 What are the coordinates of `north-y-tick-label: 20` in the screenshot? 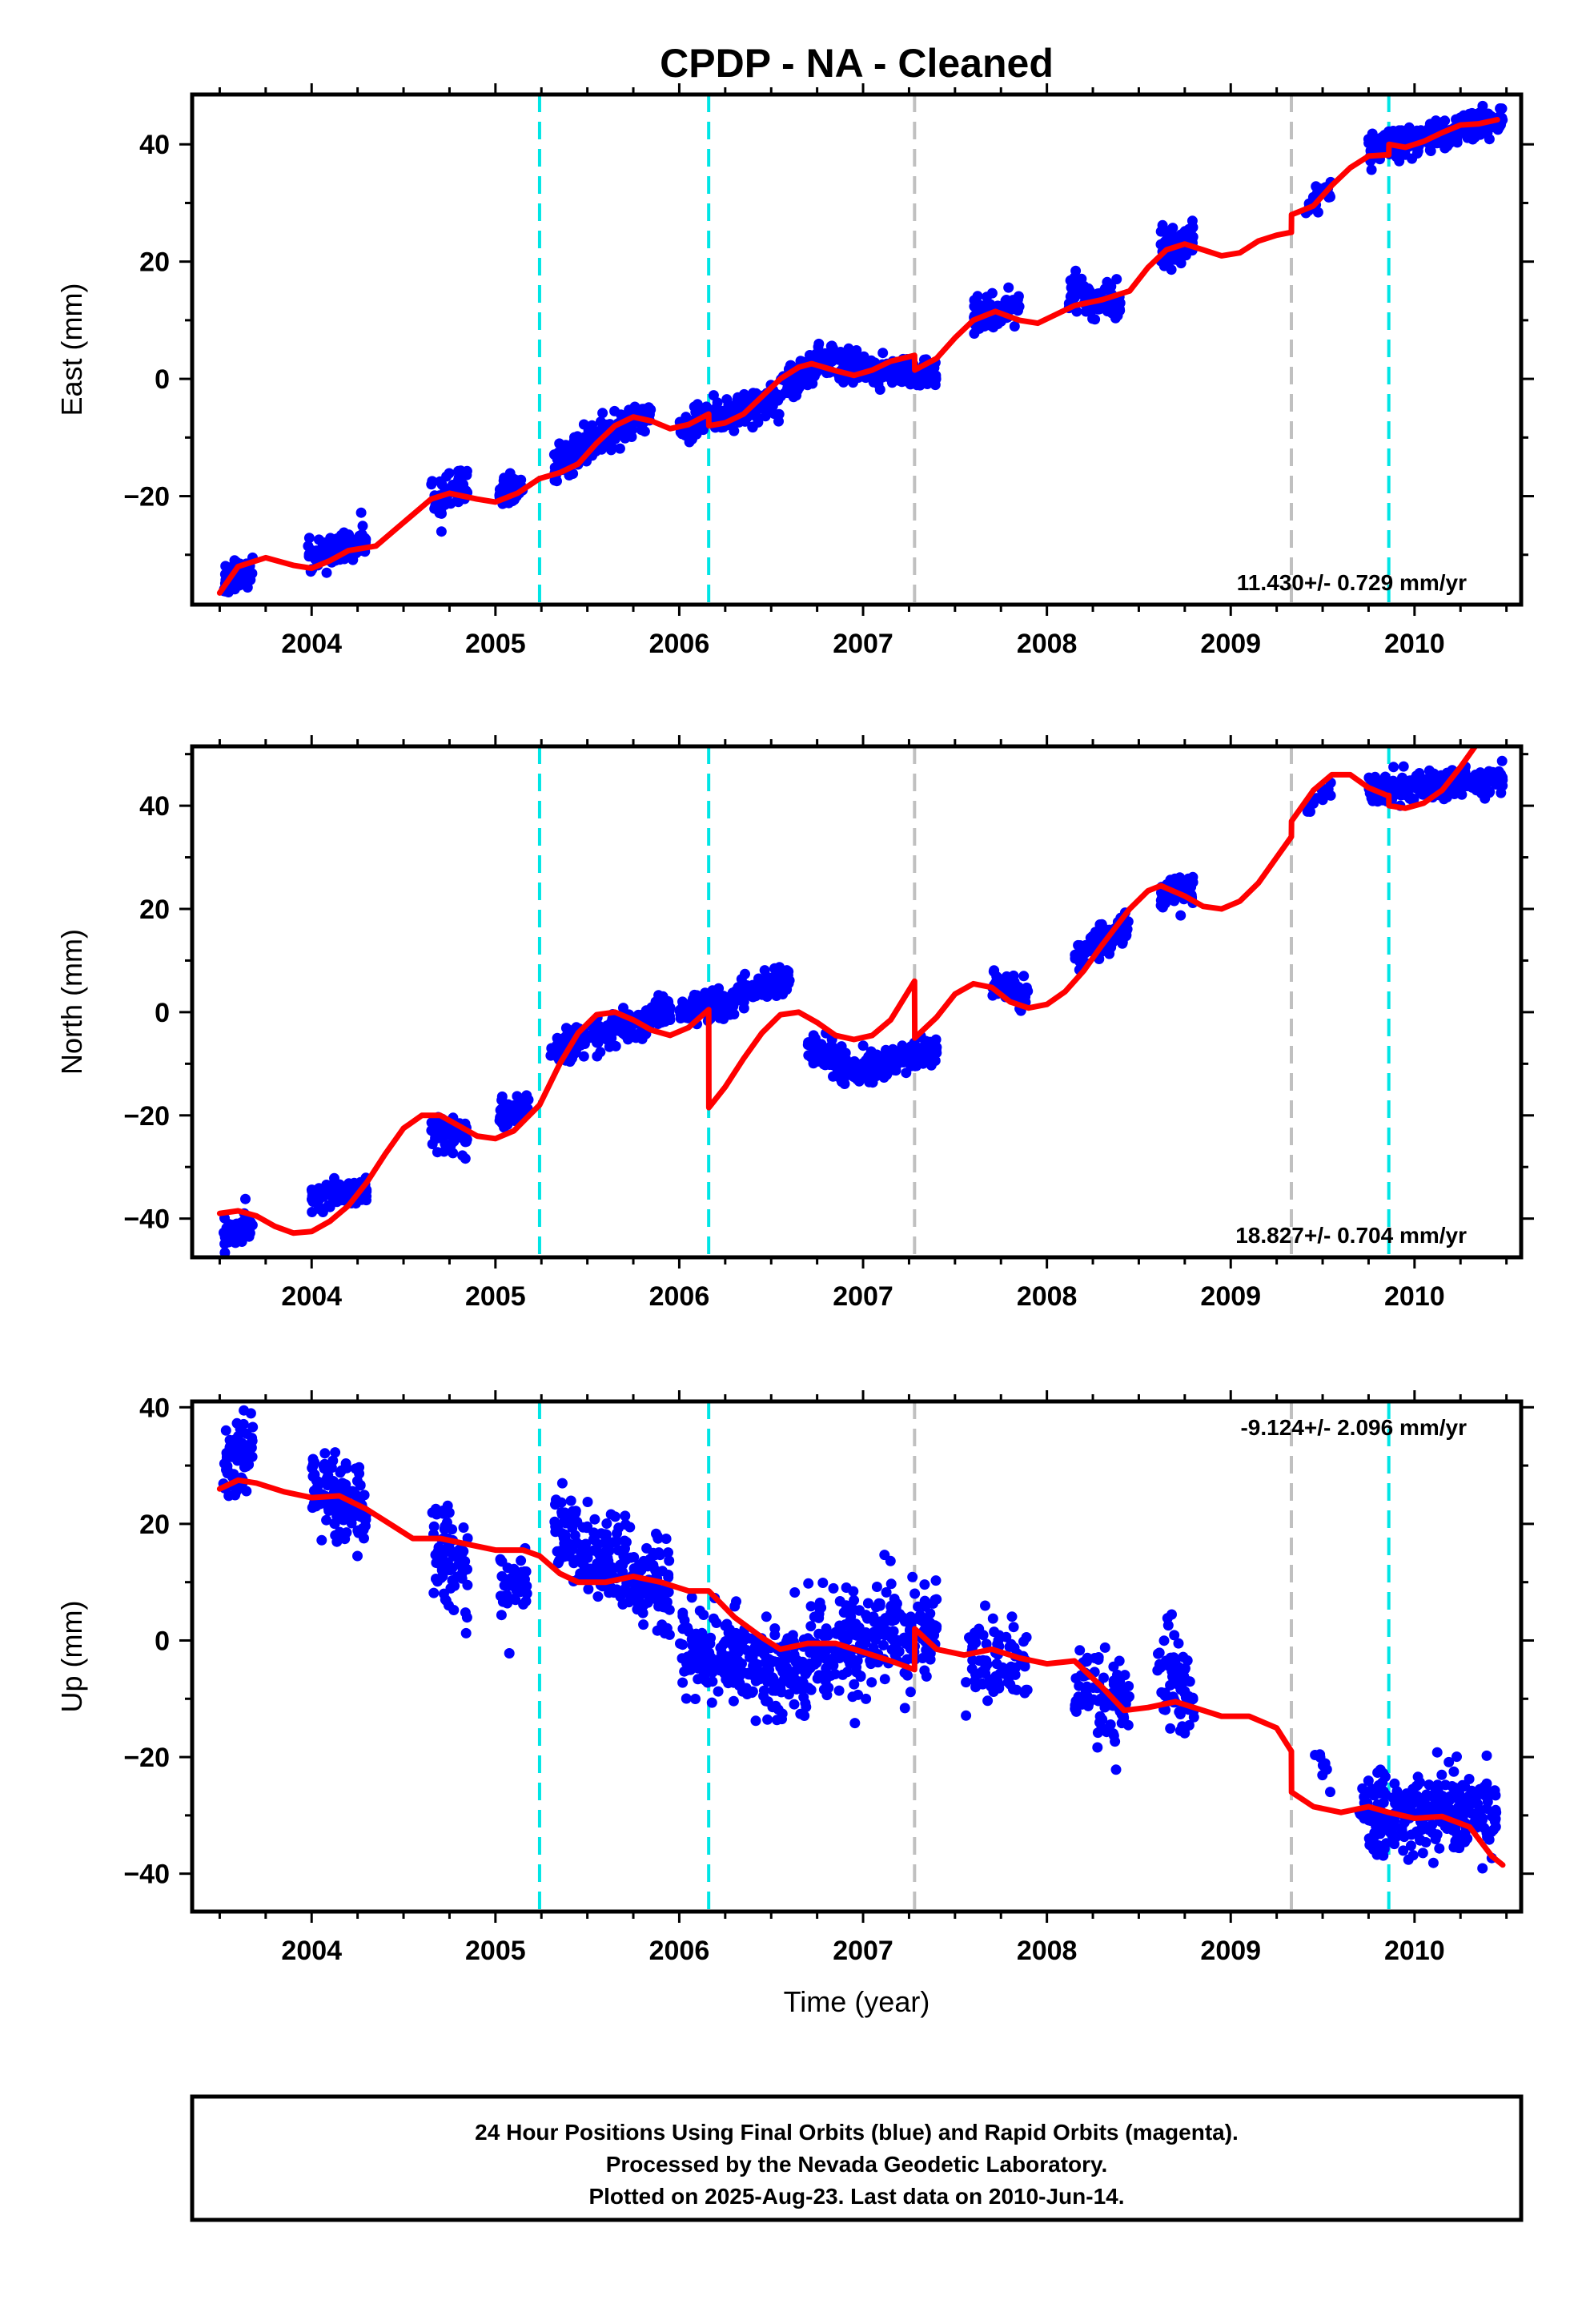 It's located at (154, 910).